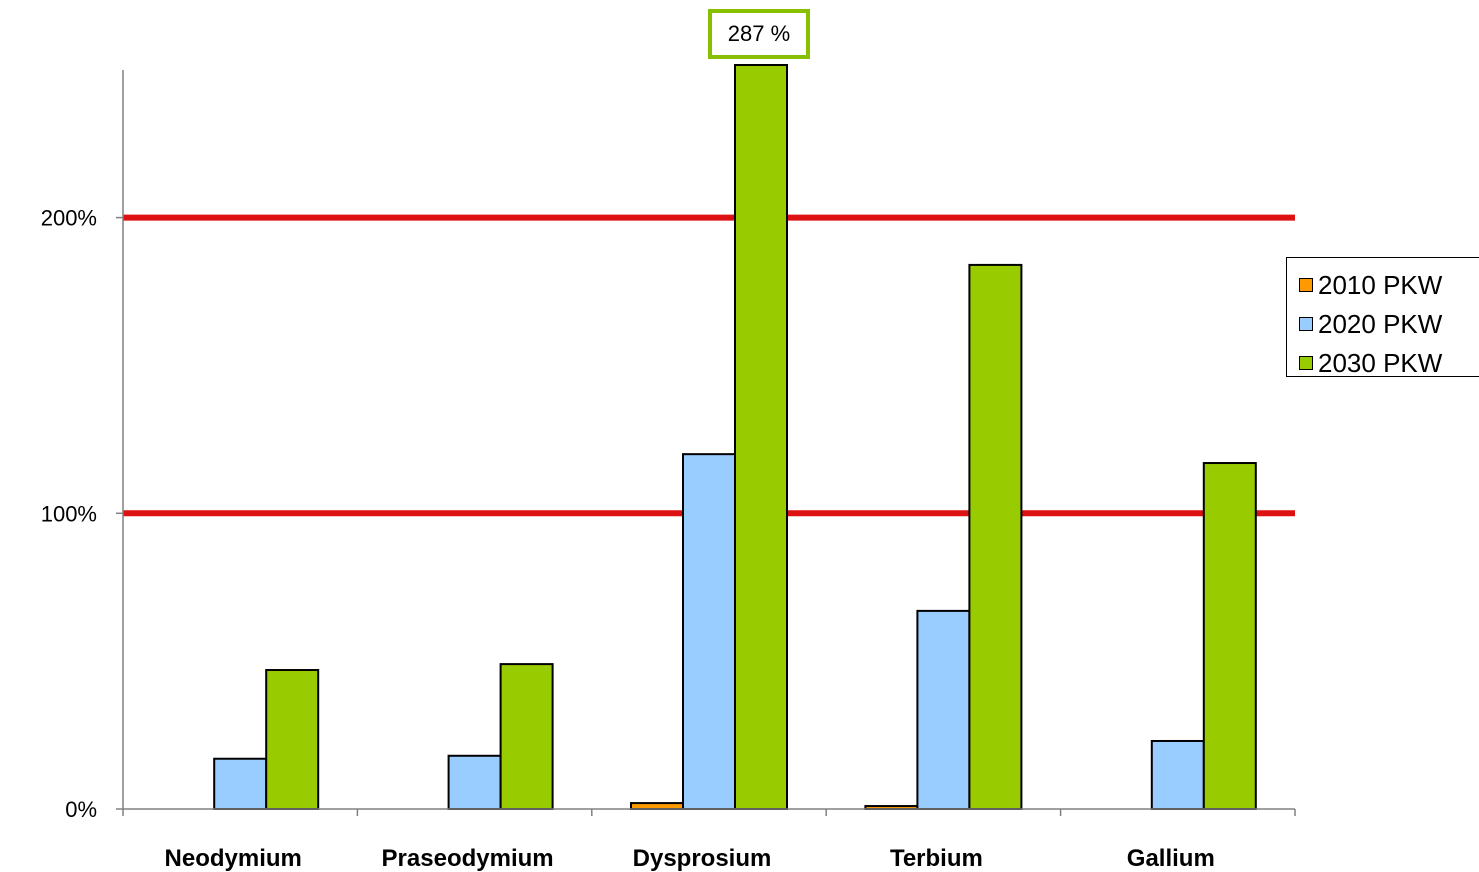 The height and width of the screenshot is (872, 1479). I want to click on bar-gallium-2020, so click(1177, 775).